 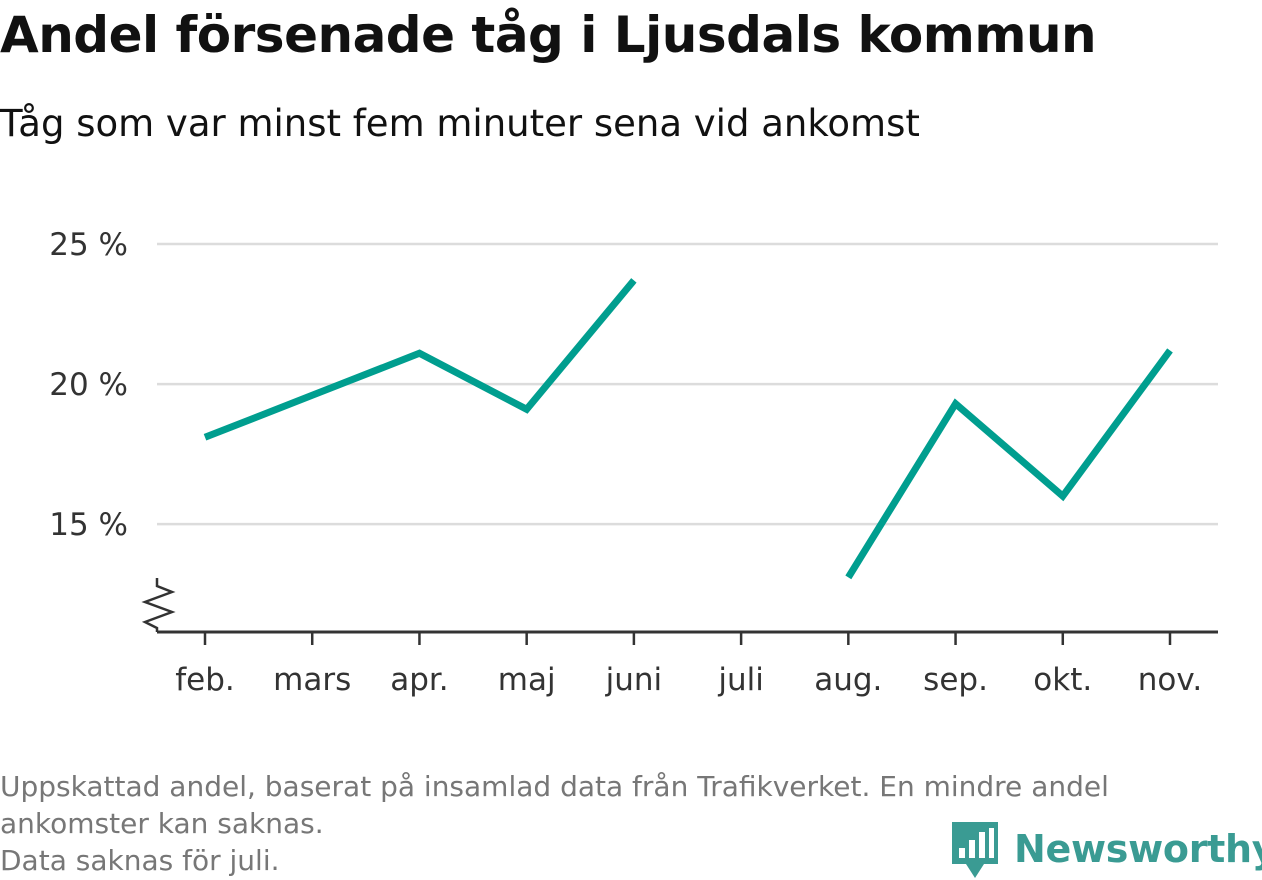 I want to click on x-axis-ticks: feb. mars apr. maj juni juli aug. sep. okt. nov., so click(x=688, y=665).